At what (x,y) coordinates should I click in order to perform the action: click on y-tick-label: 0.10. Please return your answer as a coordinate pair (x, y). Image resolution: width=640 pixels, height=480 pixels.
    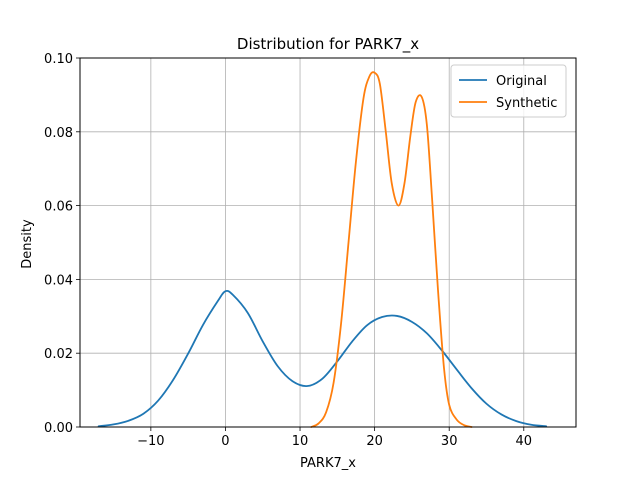
    Looking at the image, I should click on (58, 59).